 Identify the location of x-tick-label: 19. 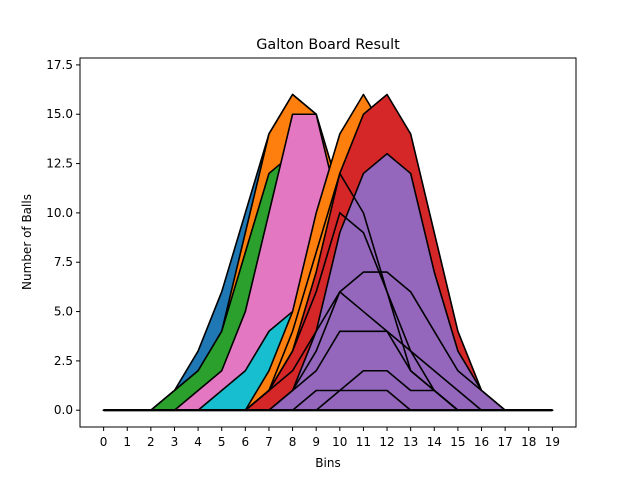
(552, 442).